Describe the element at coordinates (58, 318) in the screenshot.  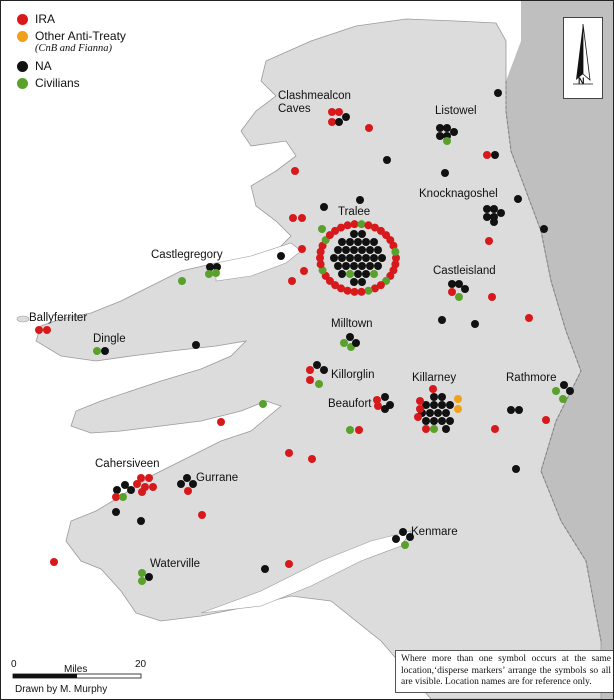
I see `place-label-ballyferriter: Ballyferriter` at that location.